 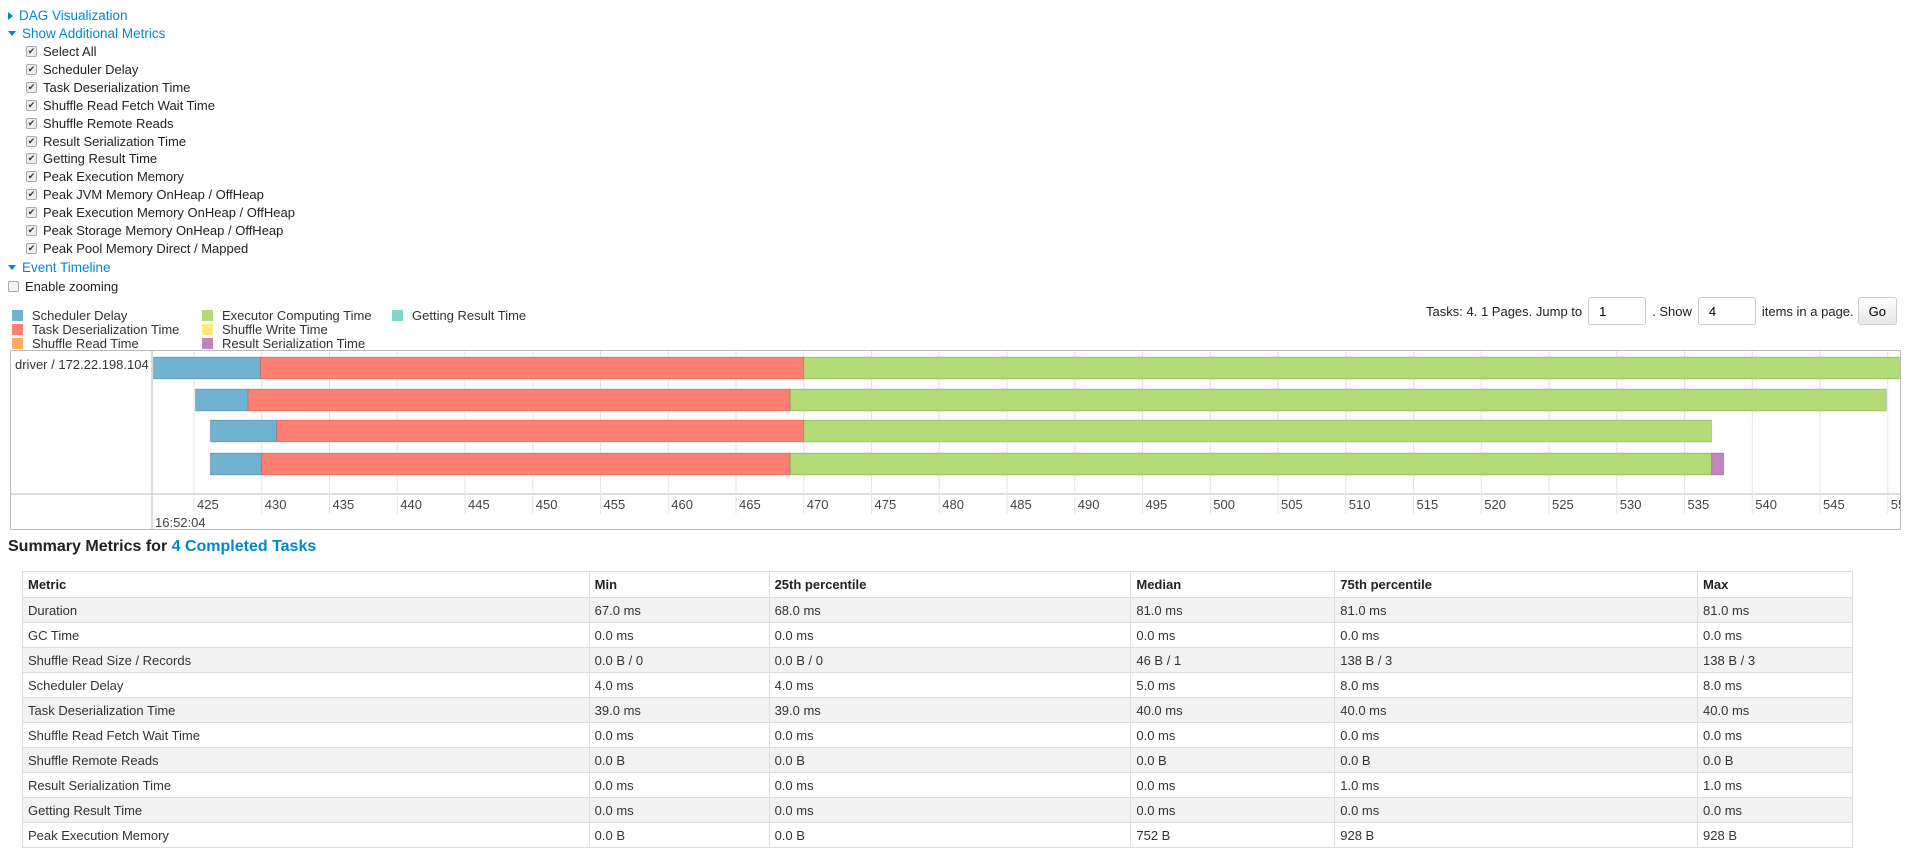 I want to click on tick-label: 425, so click(x=208, y=504).